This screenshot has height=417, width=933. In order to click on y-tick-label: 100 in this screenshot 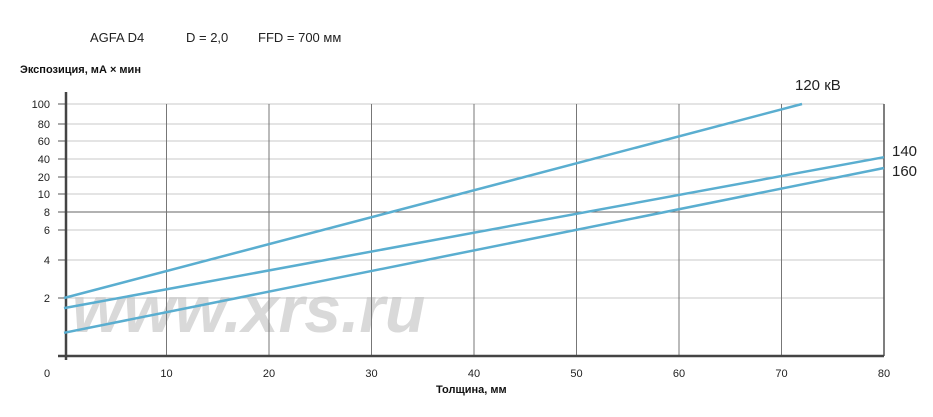, I will do `click(41, 105)`.